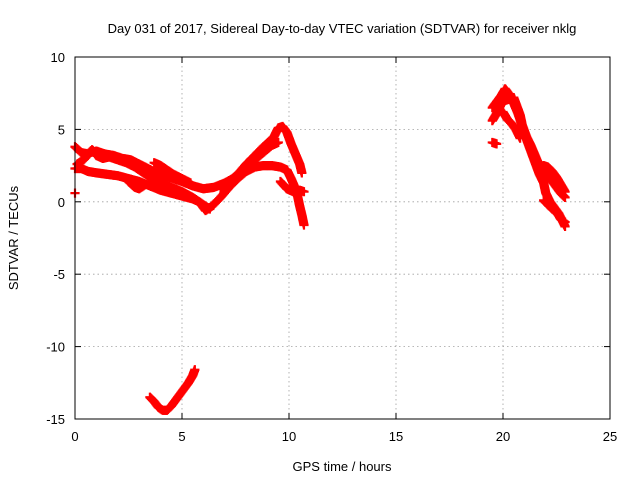 The width and height of the screenshot is (640, 480). I want to click on y-tick-label: 0, so click(61, 202).